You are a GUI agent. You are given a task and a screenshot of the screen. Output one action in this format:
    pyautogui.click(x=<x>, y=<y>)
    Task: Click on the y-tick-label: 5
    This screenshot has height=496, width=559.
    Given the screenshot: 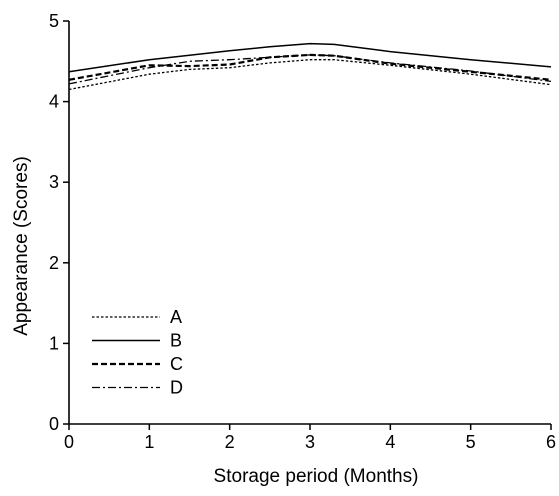 What is the action you would take?
    pyautogui.click(x=54, y=21)
    